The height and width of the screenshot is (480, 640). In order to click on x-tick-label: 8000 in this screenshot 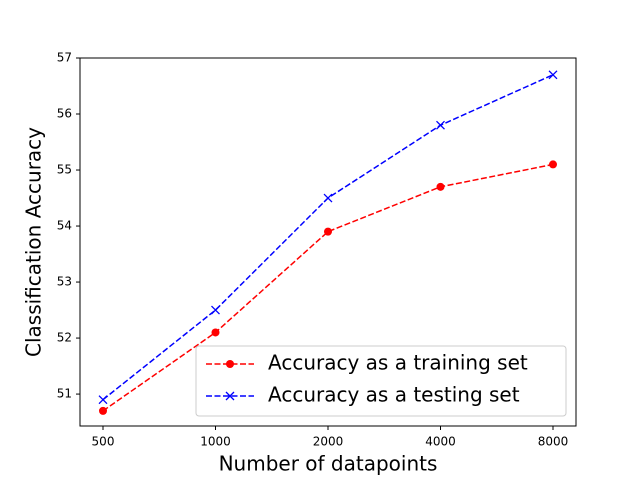, I will do `click(553, 442)`.